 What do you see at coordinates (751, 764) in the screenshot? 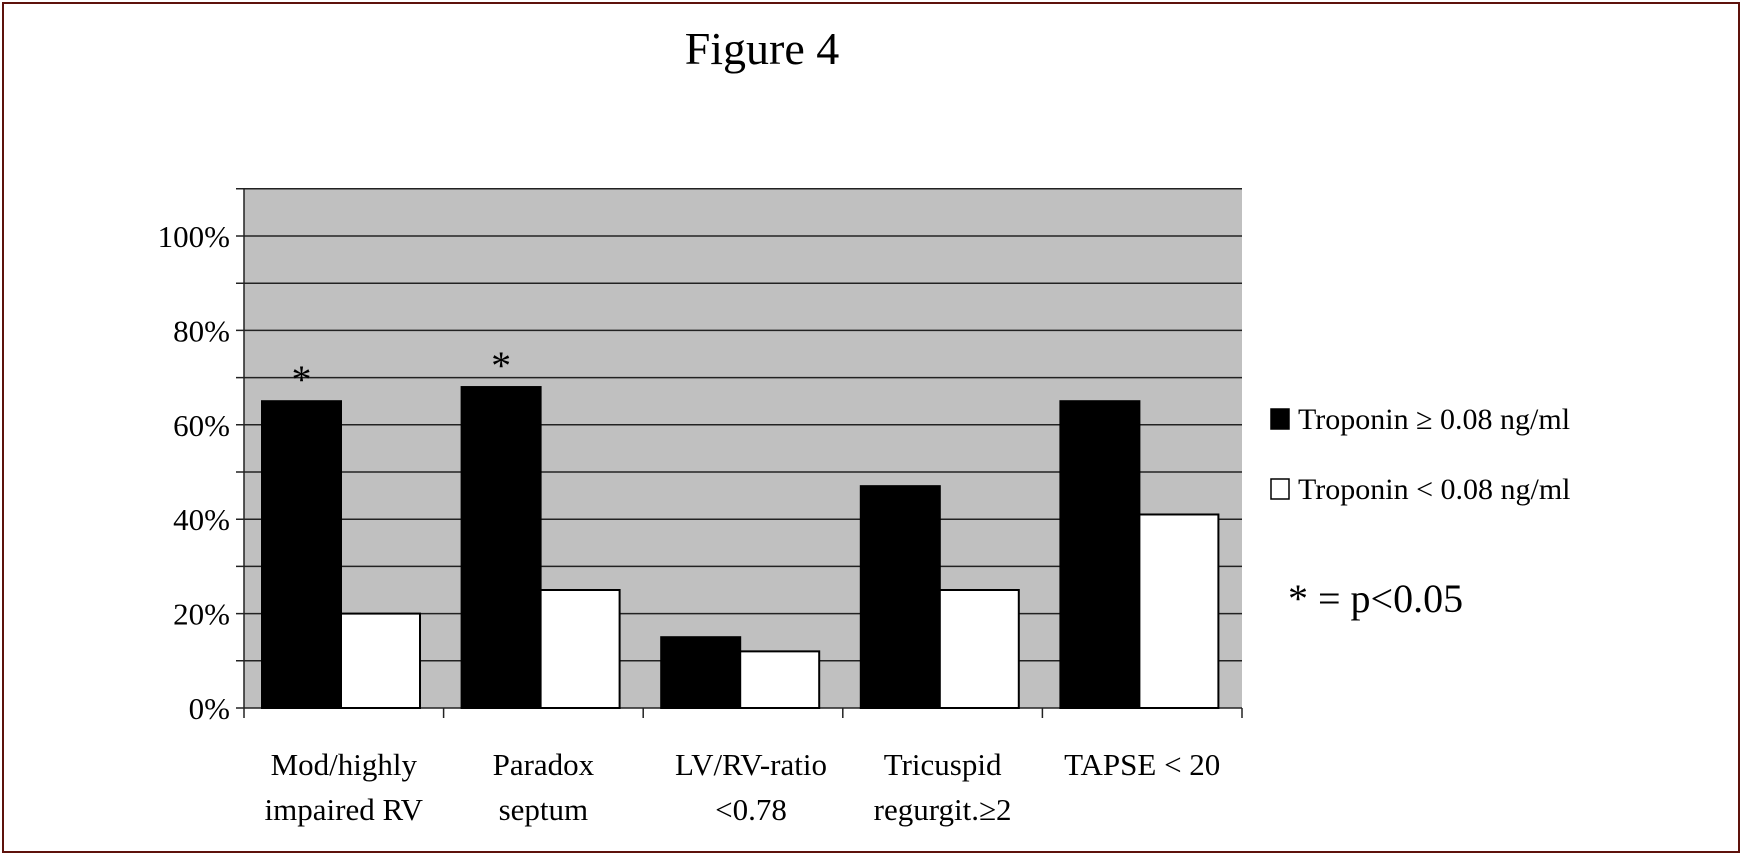
I see `x-category-label: LV/RV-ratio` at bounding box center [751, 764].